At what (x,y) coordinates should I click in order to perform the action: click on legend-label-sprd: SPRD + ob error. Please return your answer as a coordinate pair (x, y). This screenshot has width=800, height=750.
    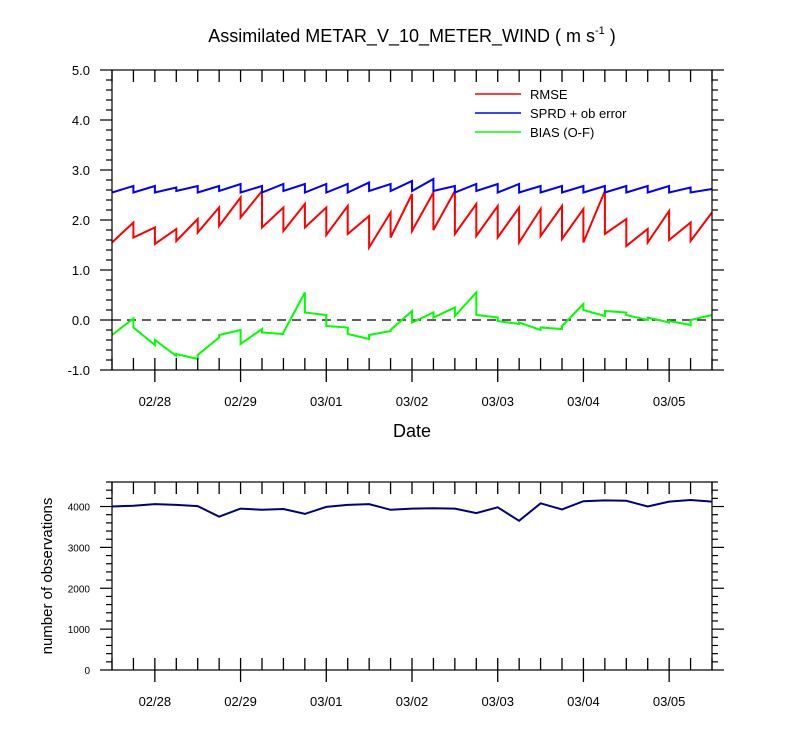
    Looking at the image, I should click on (578, 113).